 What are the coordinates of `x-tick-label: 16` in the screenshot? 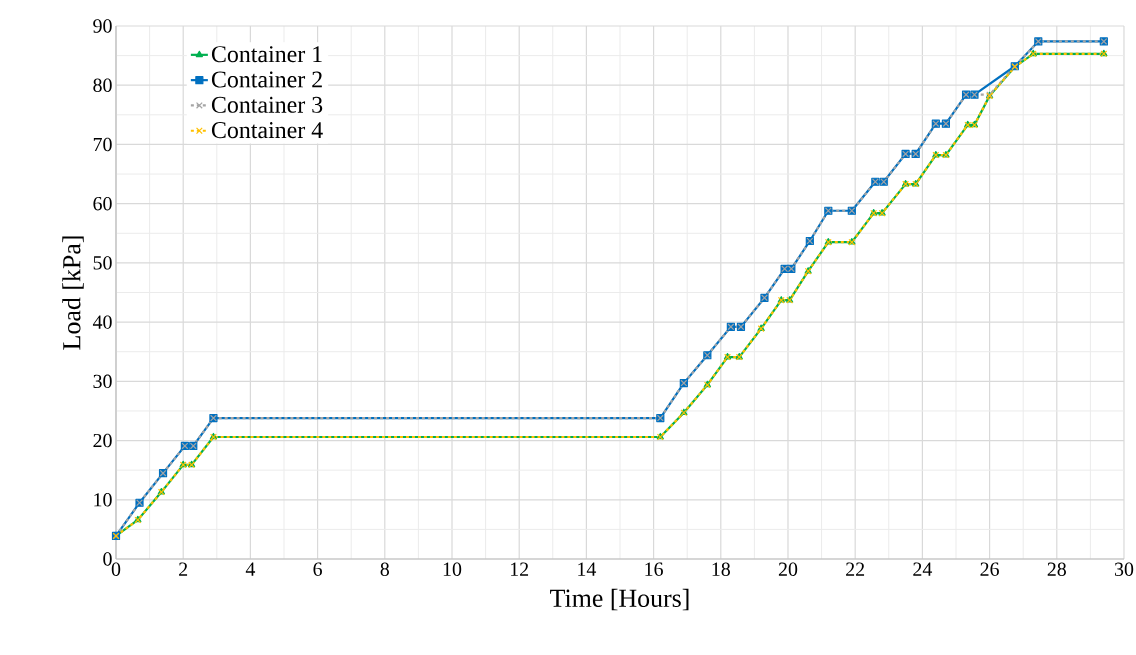 It's located at (654, 569).